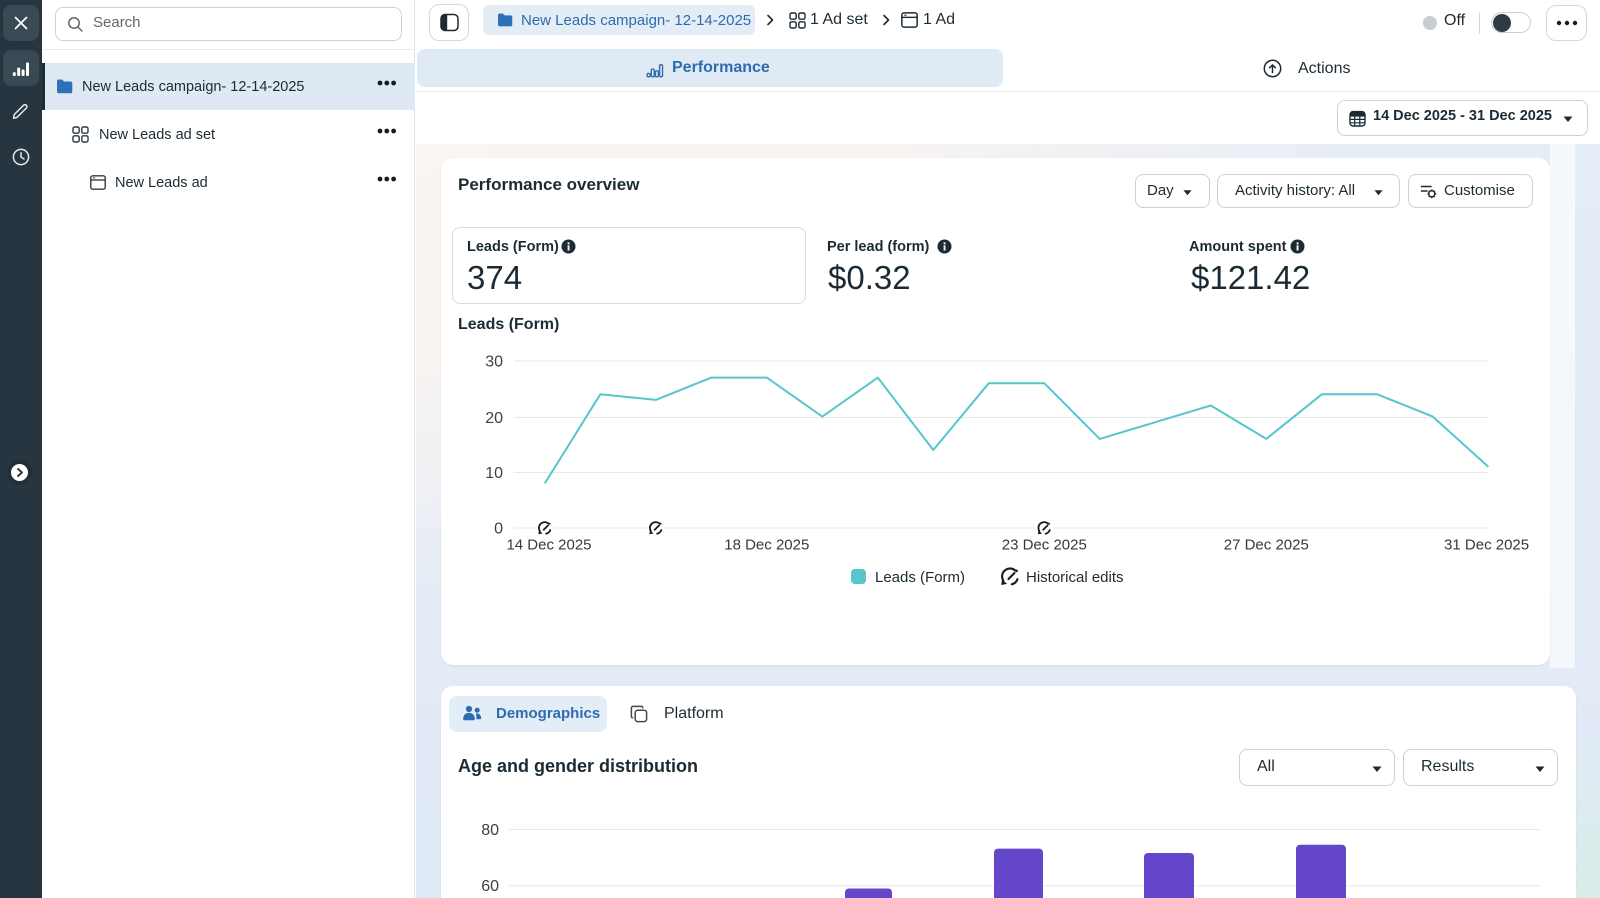 This screenshot has height=898, width=1600. I want to click on svg-text: 18 Dec 2025, so click(766, 545).